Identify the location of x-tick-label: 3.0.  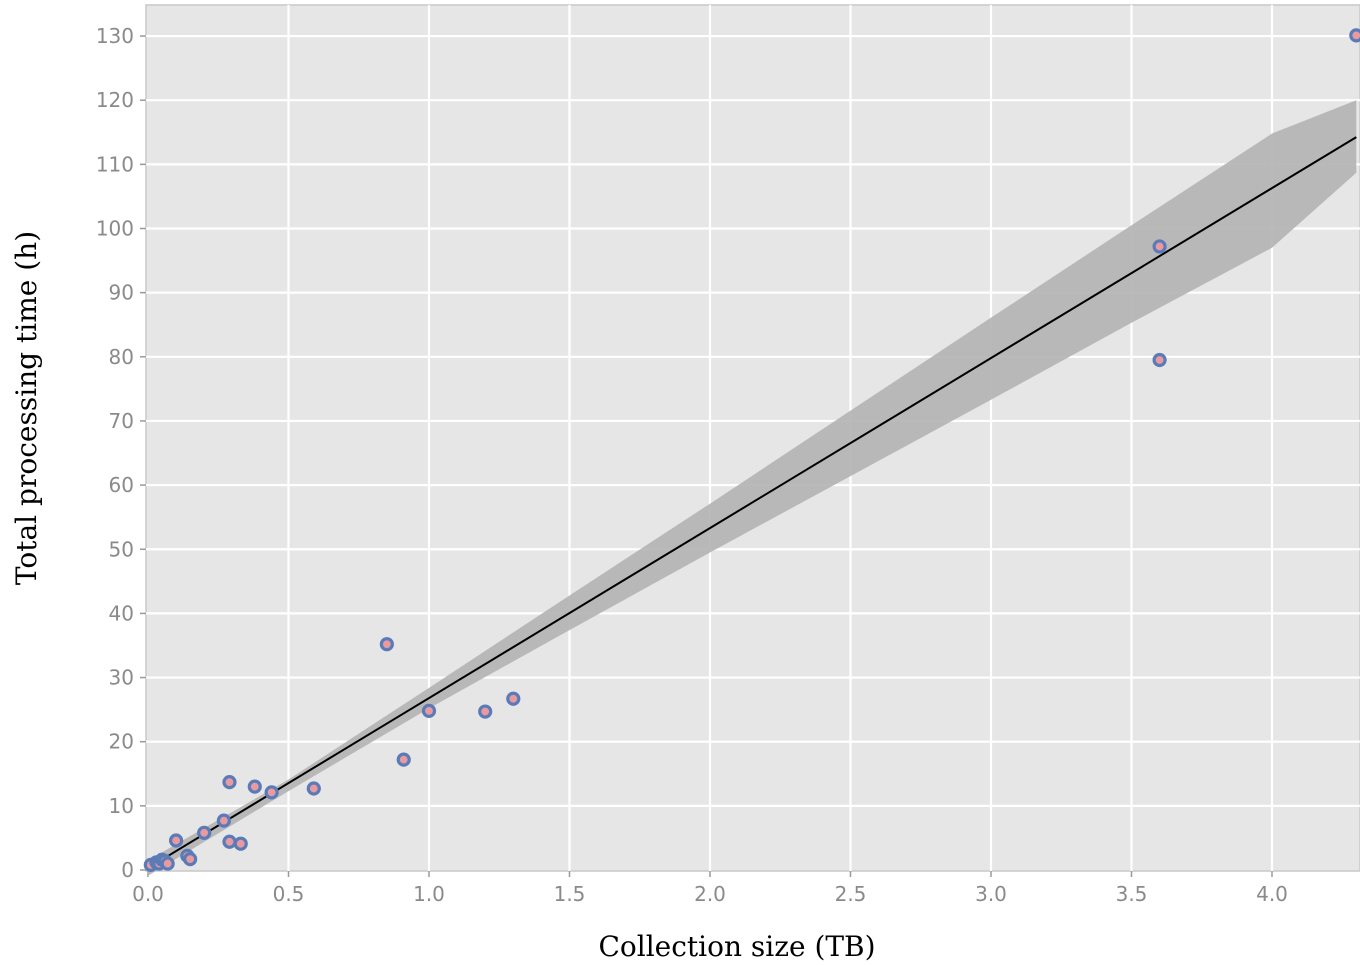
(991, 894).